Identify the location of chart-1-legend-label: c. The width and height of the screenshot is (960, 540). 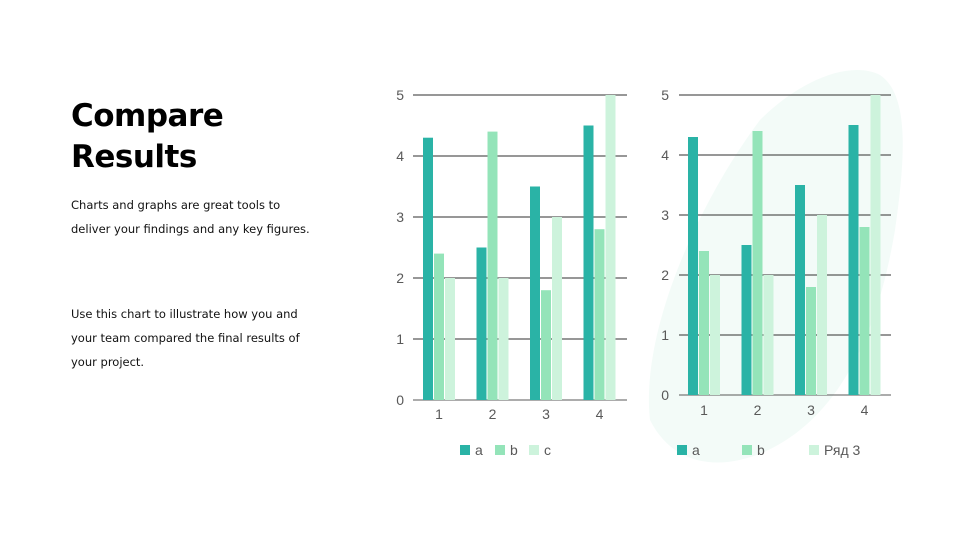
(547, 450).